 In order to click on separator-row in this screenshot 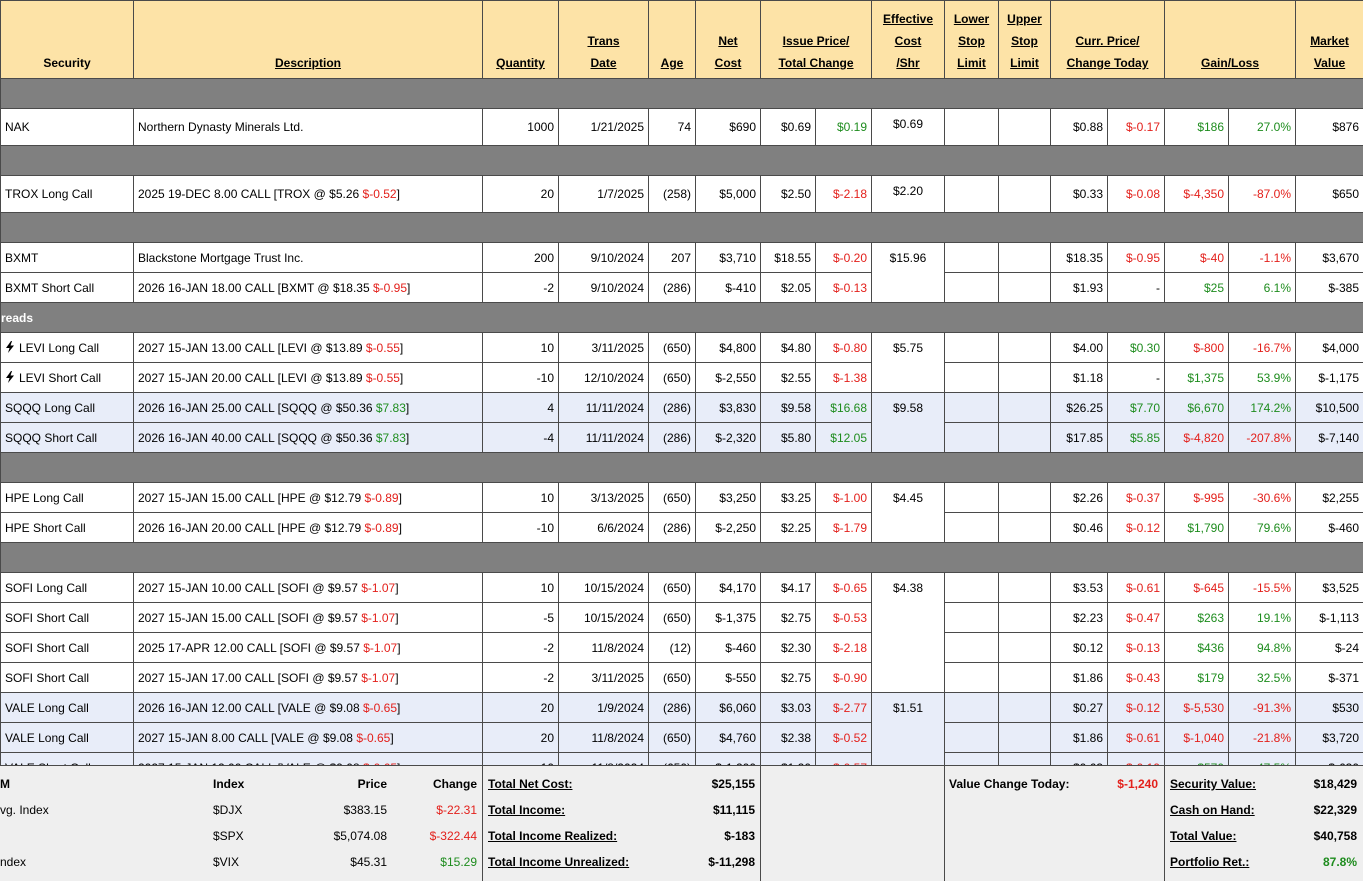, I will do `click(682, 228)`.